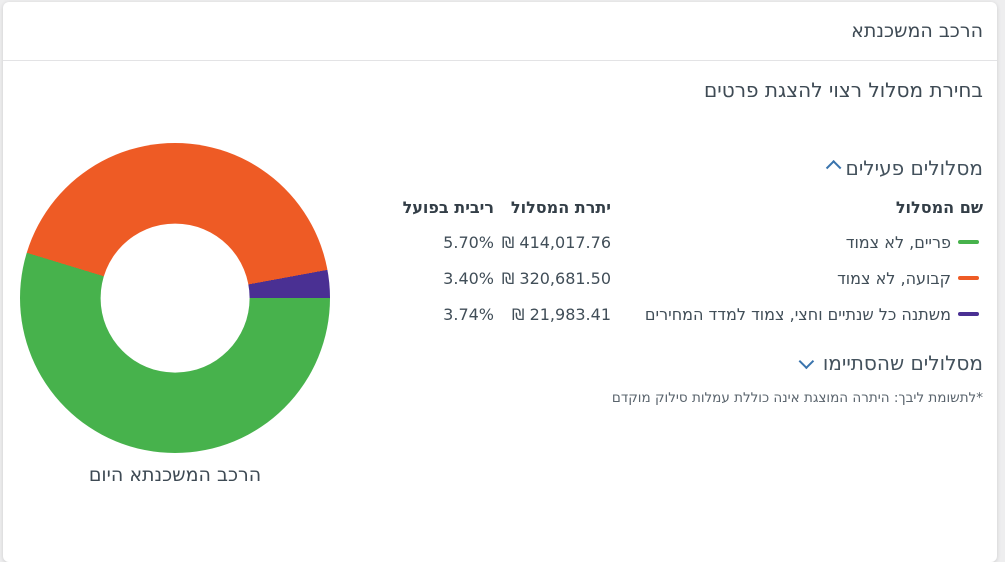 This screenshot has height=562, width=1005. Describe the element at coordinates (914, 168) in the screenshot. I see `active-tracks-title: מסלולים פעילים` at that location.